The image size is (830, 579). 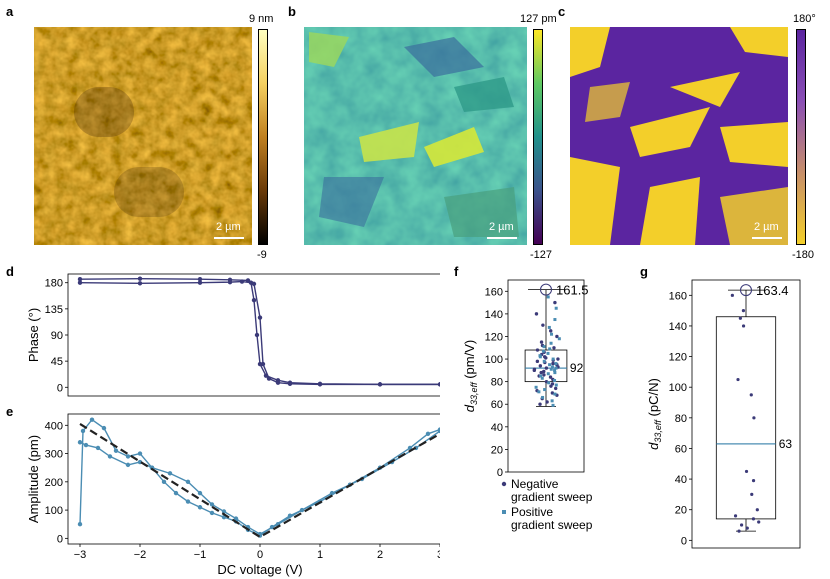 What do you see at coordinates (33, 335) in the screenshot?
I see `y-axis-label: Phase (°)` at bounding box center [33, 335].